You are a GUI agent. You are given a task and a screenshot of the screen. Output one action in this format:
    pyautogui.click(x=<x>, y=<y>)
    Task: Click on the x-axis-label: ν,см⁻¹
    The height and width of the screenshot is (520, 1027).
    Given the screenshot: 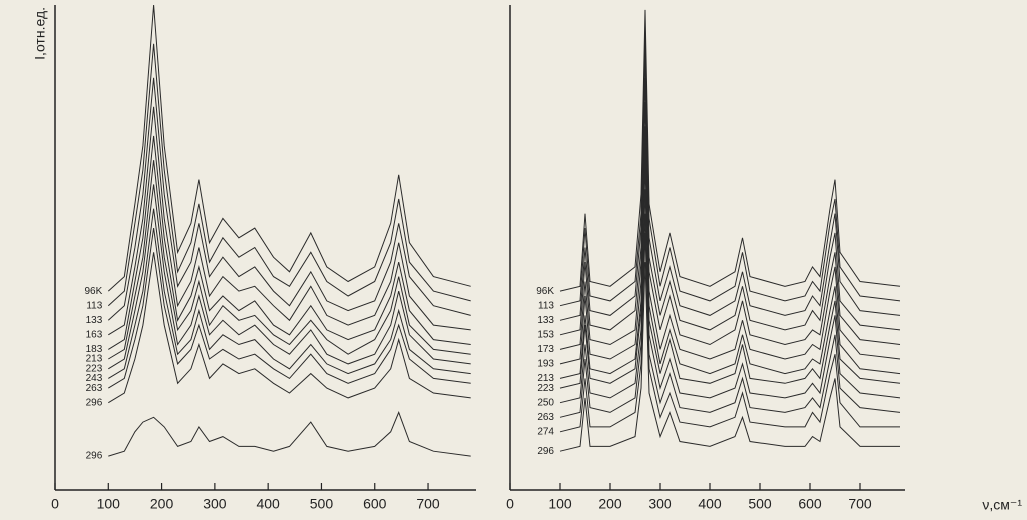 What is the action you would take?
    pyautogui.click(x=1002, y=505)
    